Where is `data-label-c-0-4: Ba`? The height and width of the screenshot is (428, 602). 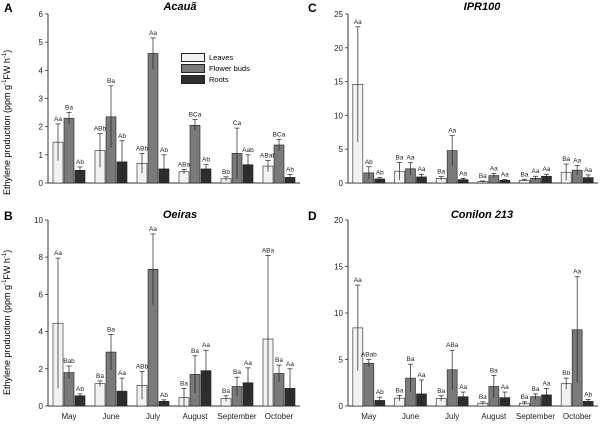
data-label-c-0-4: Ba is located at coordinates (525, 175).